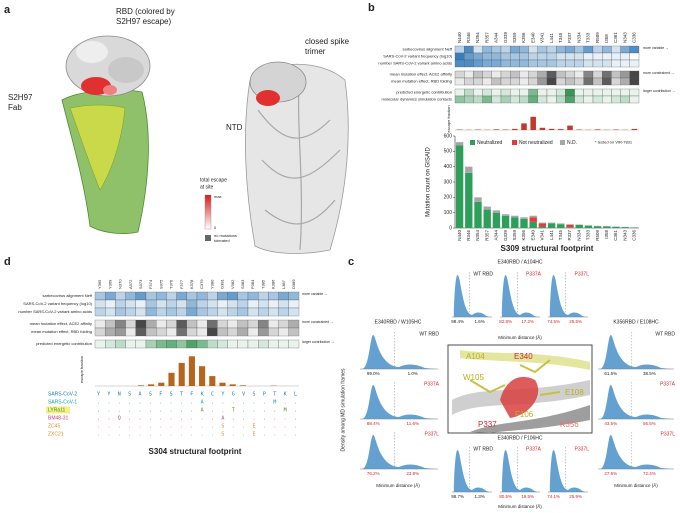 This screenshot has height=513, width=680. Describe the element at coordinates (597, 37) in the screenshot. I see `column-label: R509` at that location.